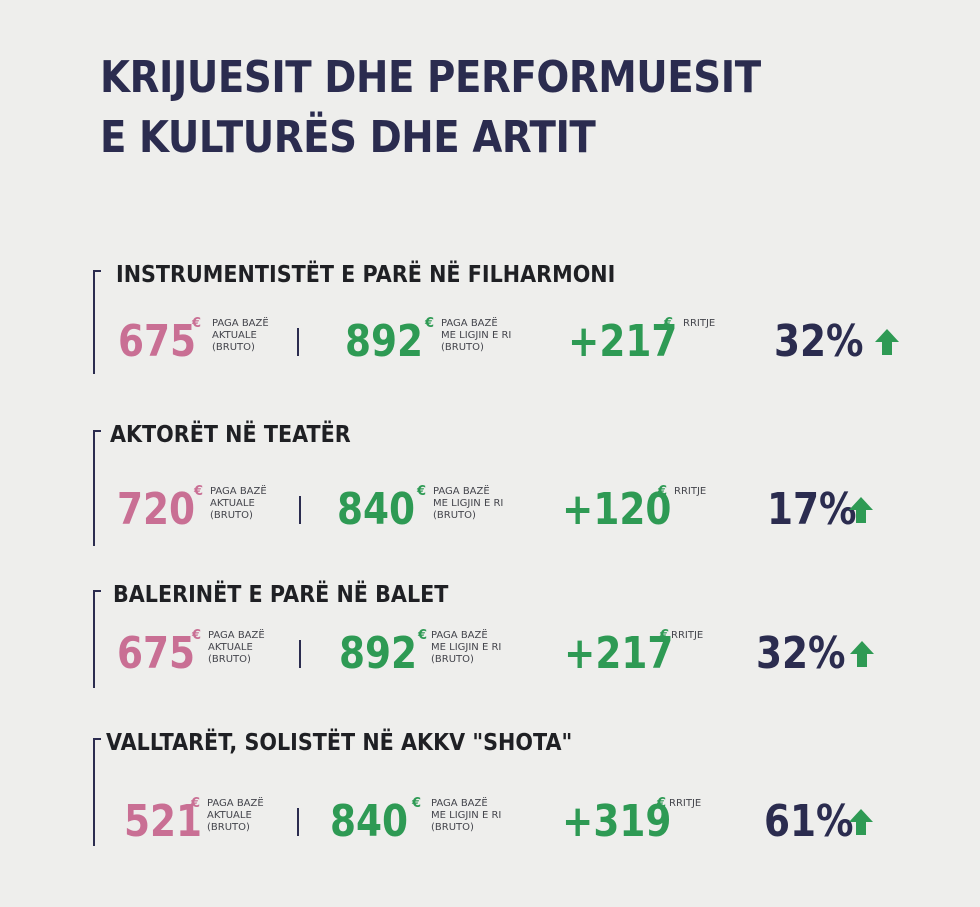  What do you see at coordinates (430, 77) in the screenshot?
I see `page-title-line-1: KRIJUESIT DHE PERFORMUESIT` at bounding box center [430, 77].